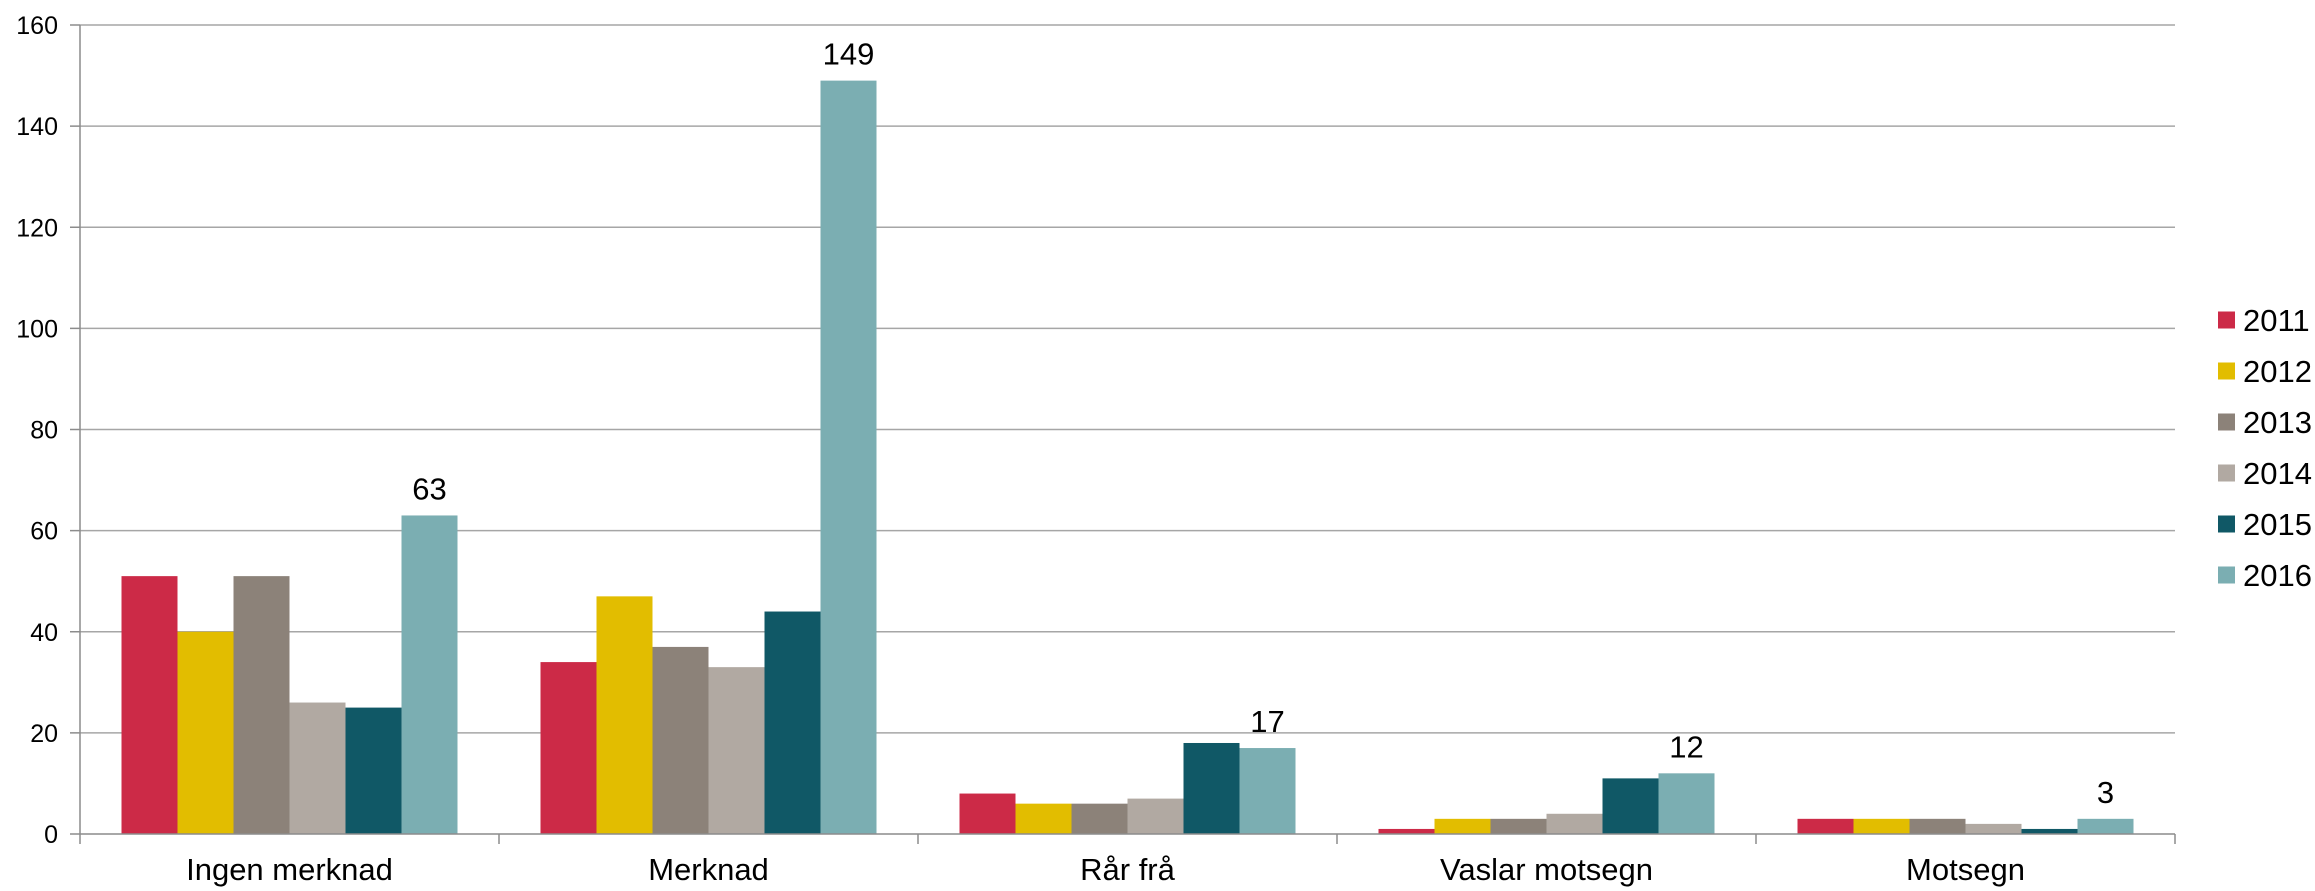 The width and height of the screenshot is (2315, 891). I want to click on category-label: Ingen merknad, so click(289, 869).